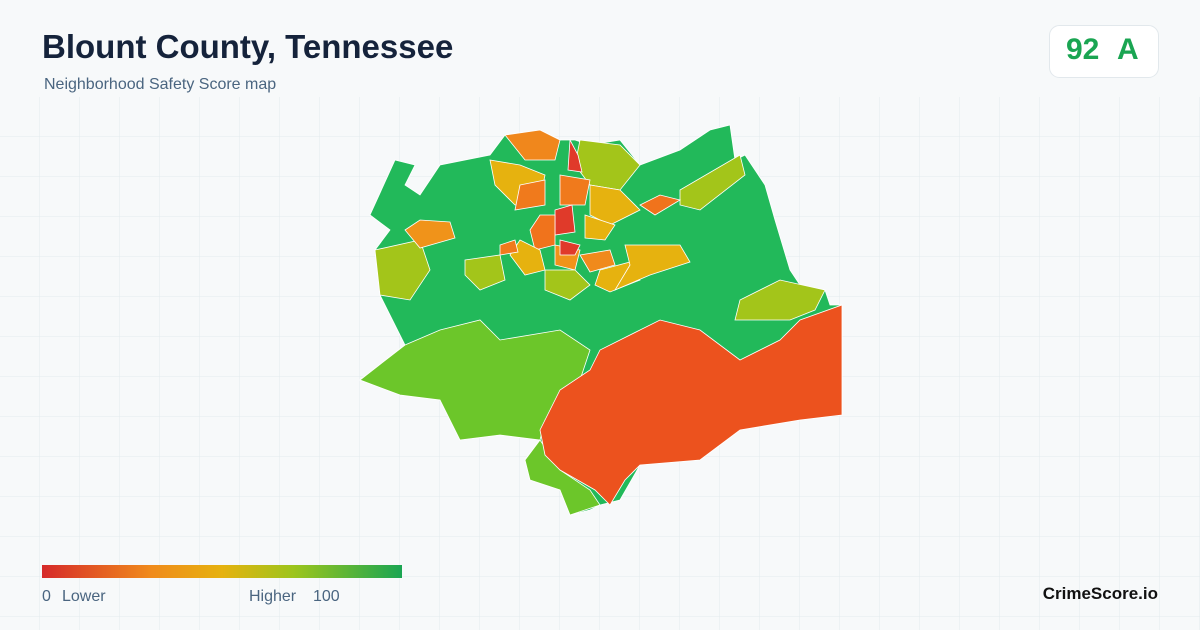 This screenshot has height=630, width=1200. I want to click on subtitle: Neighborhood Safety Score map, so click(160, 84).